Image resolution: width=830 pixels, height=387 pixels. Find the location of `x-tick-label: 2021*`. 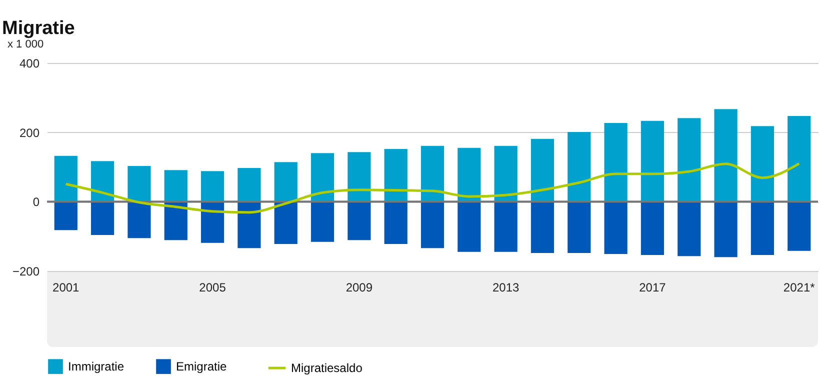

x-tick-label: 2021* is located at coordinates (799, 287).